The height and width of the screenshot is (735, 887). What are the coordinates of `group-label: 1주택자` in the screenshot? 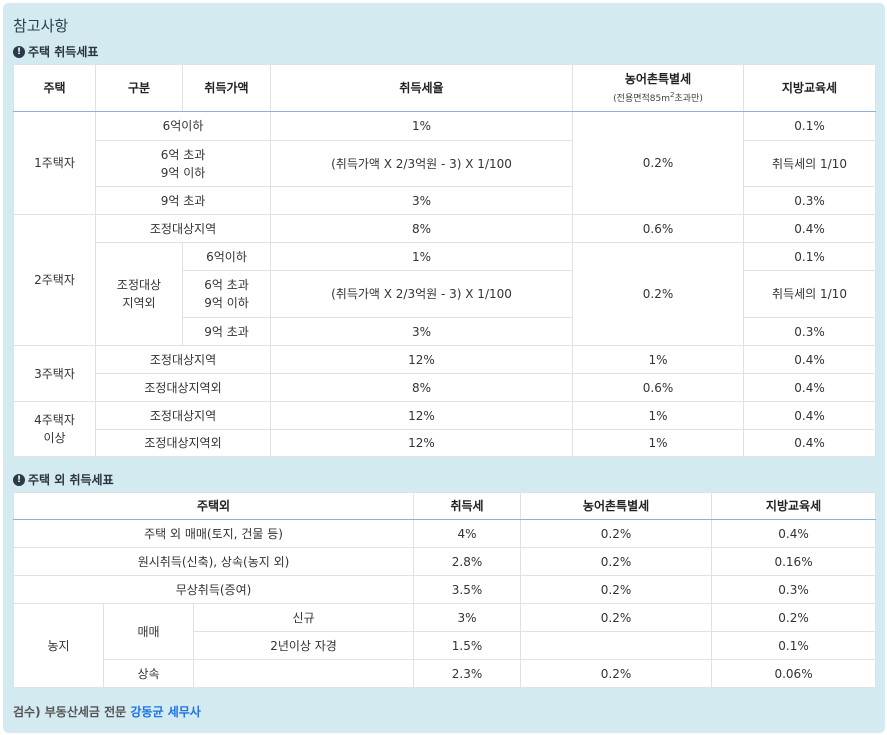 It's located at (54, 163).